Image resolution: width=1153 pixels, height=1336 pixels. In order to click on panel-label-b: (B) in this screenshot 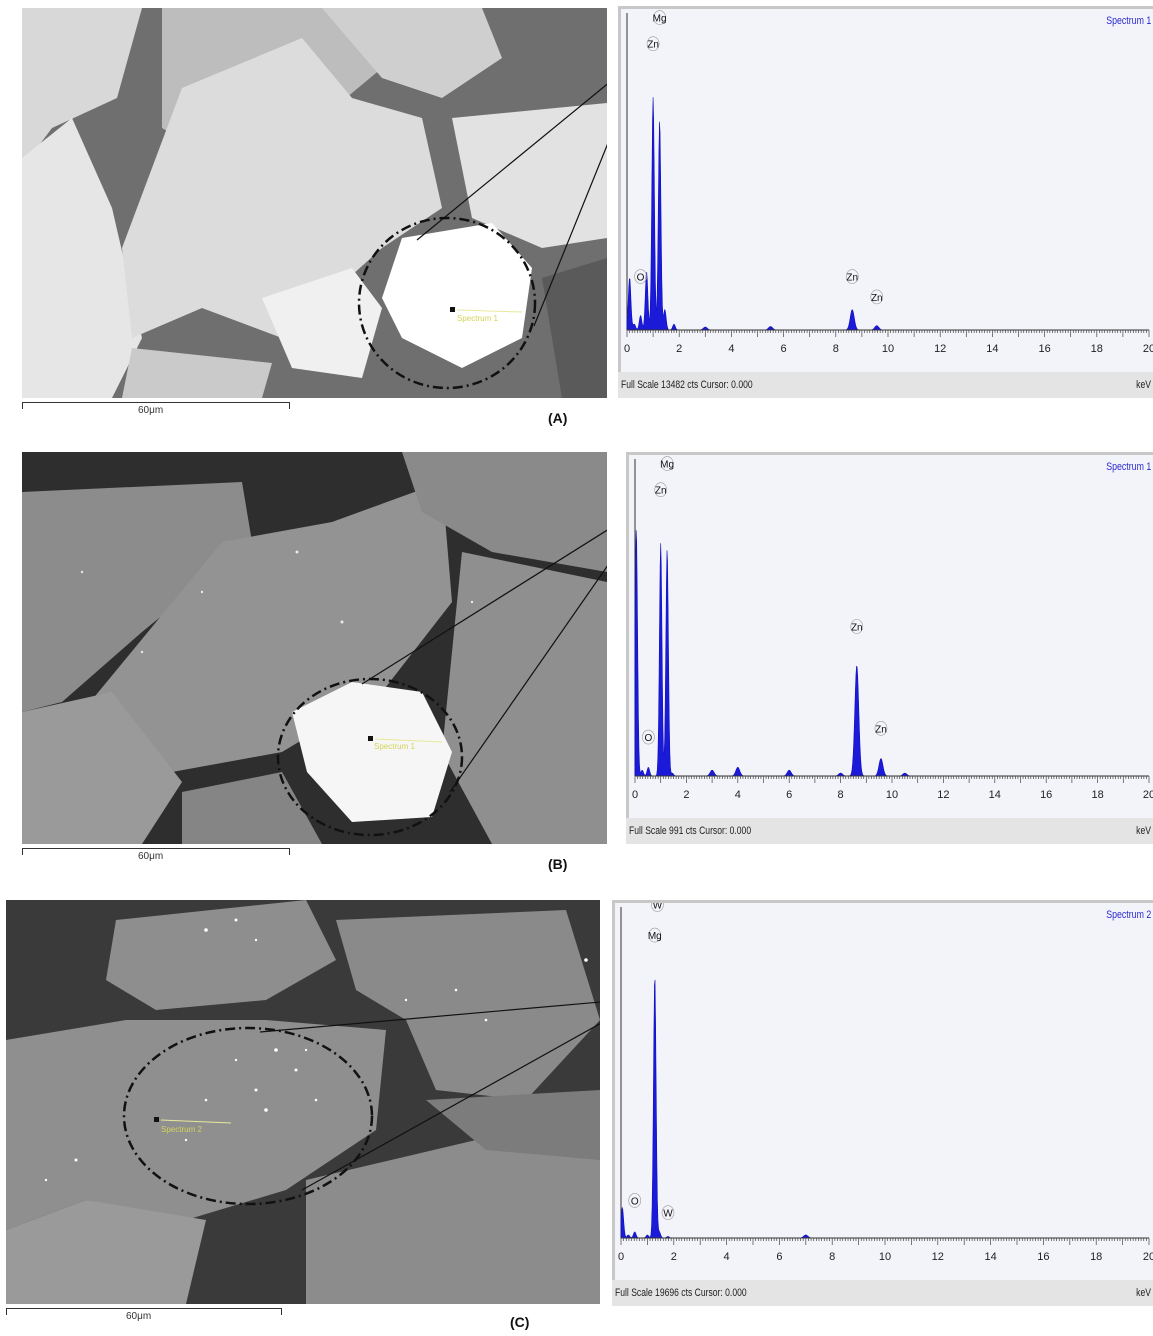, I will do `click(558, 864)`.